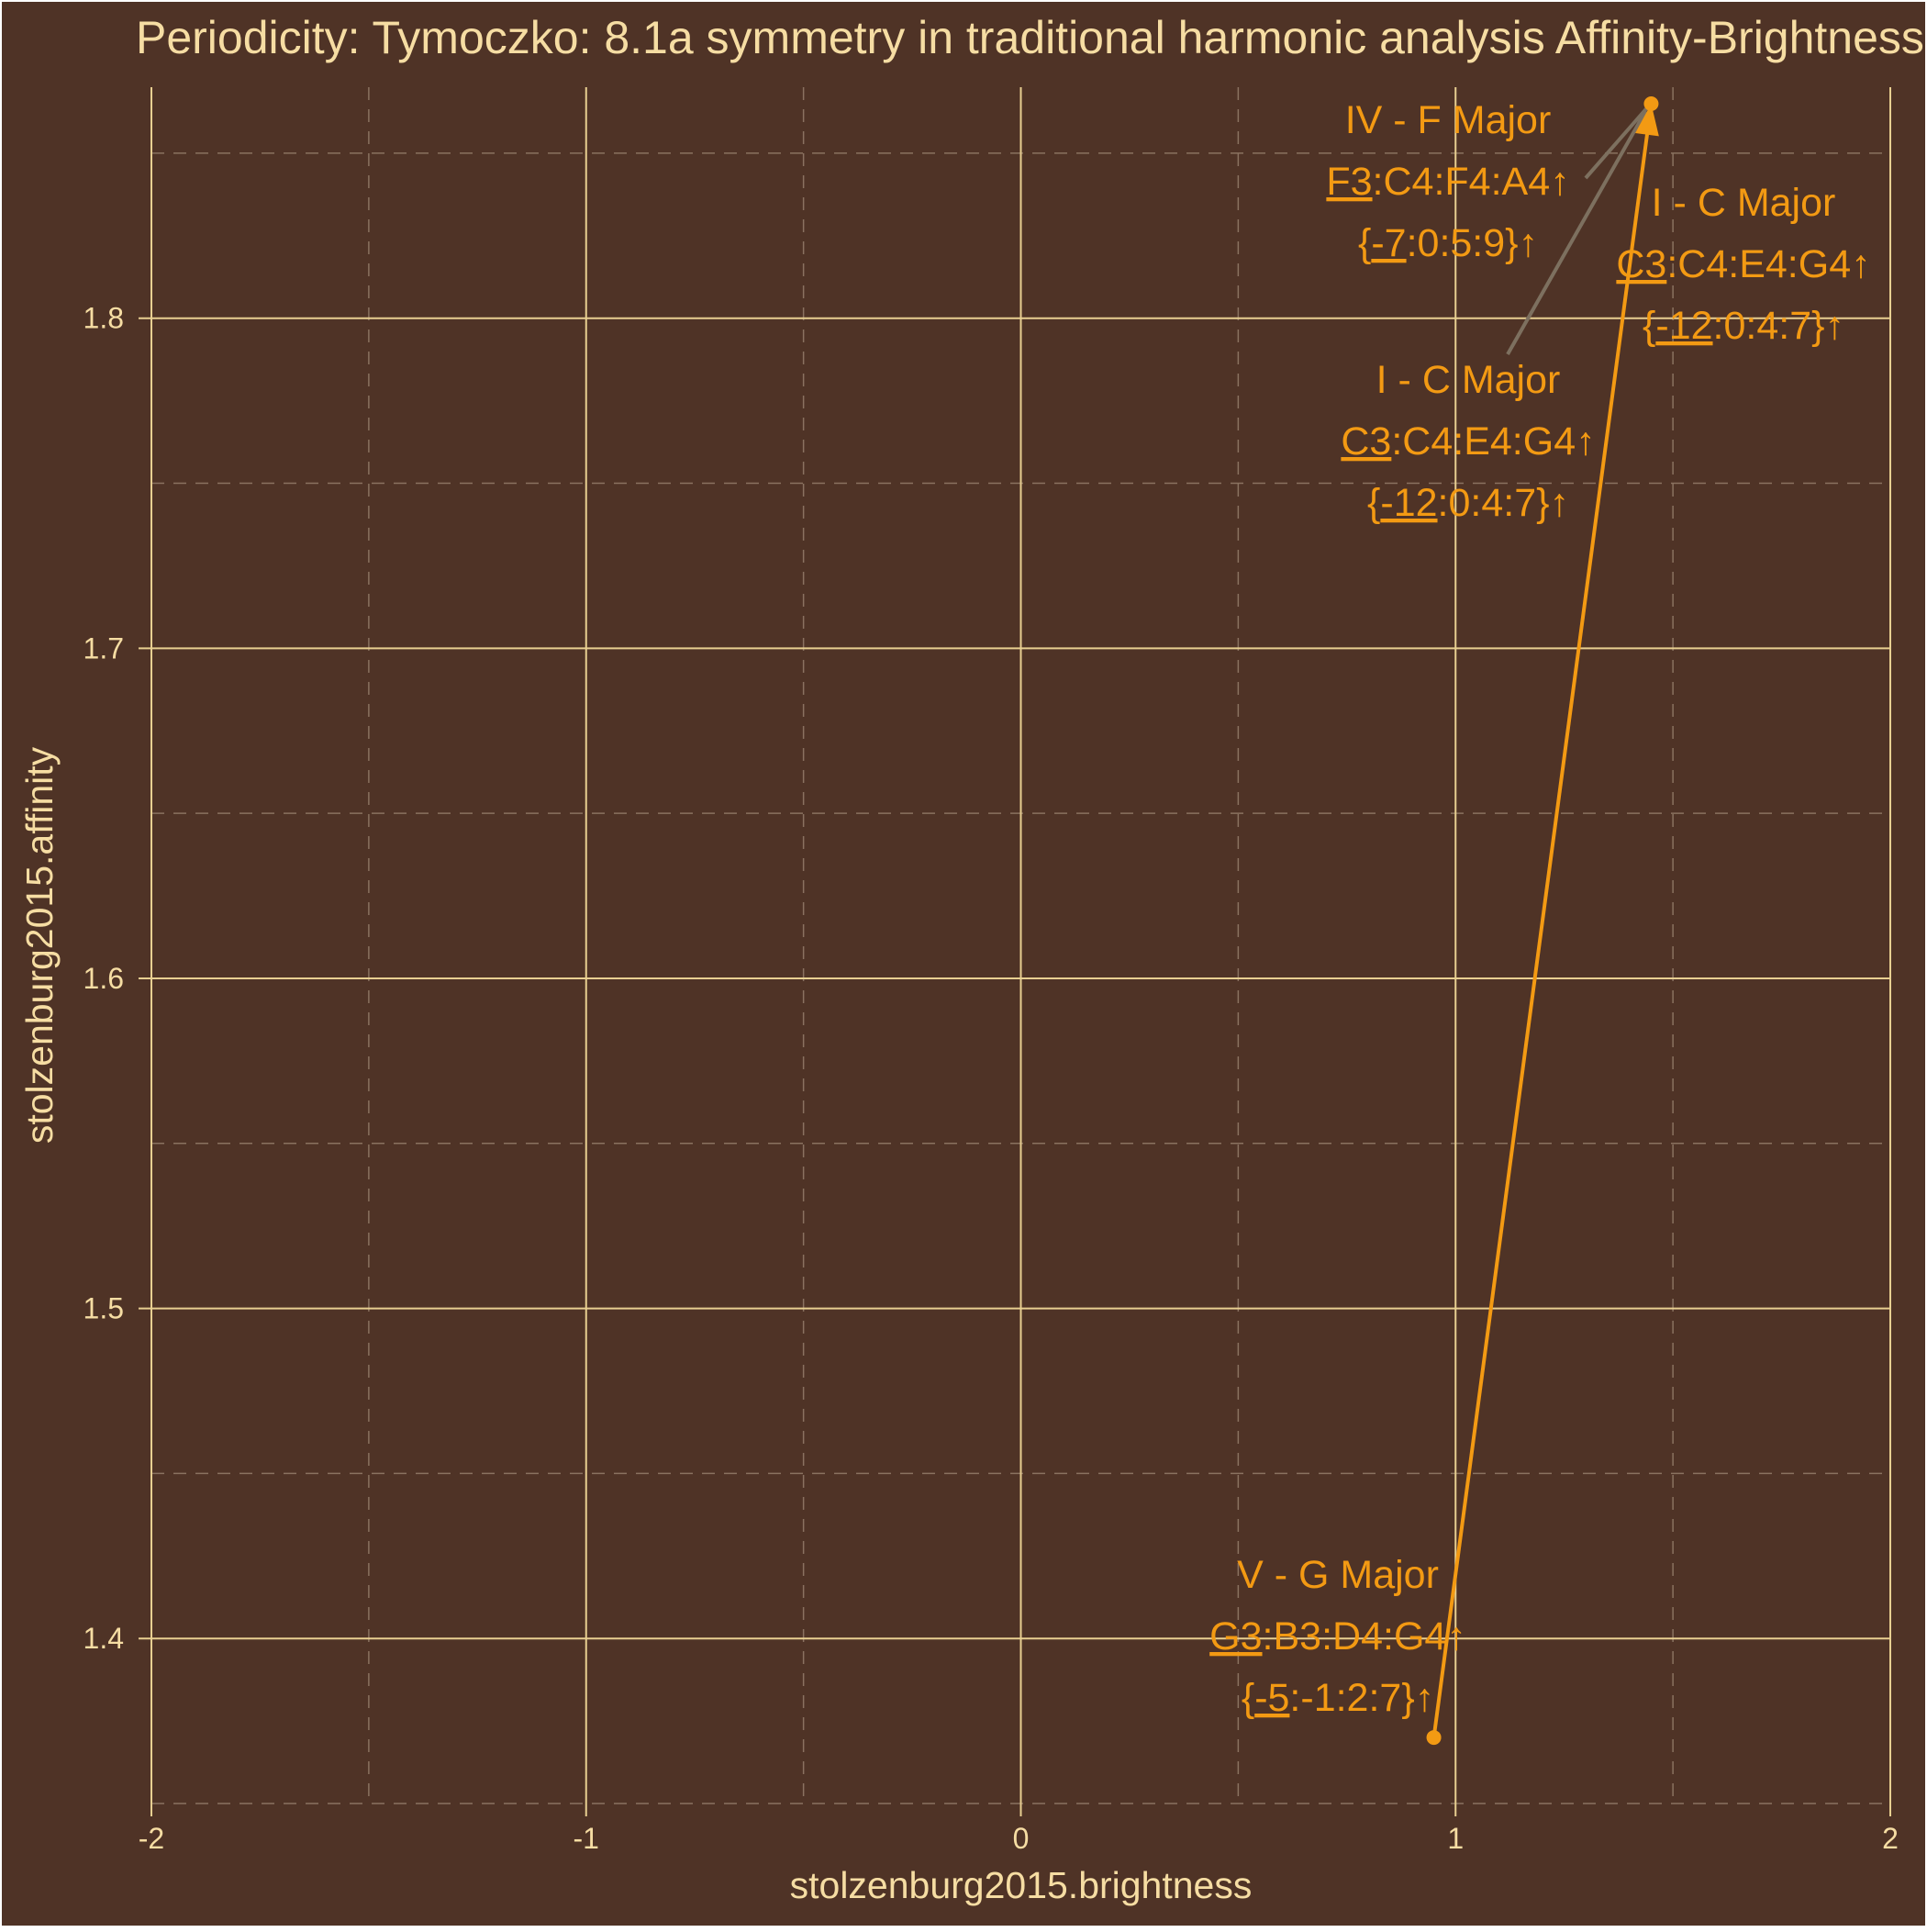 This screenshot has height=1932, width=1927. What do you see at coordinates (104, 318) in the screenshot?
I see `y-tick-label: 1.8` at bounding box center [104, 318].